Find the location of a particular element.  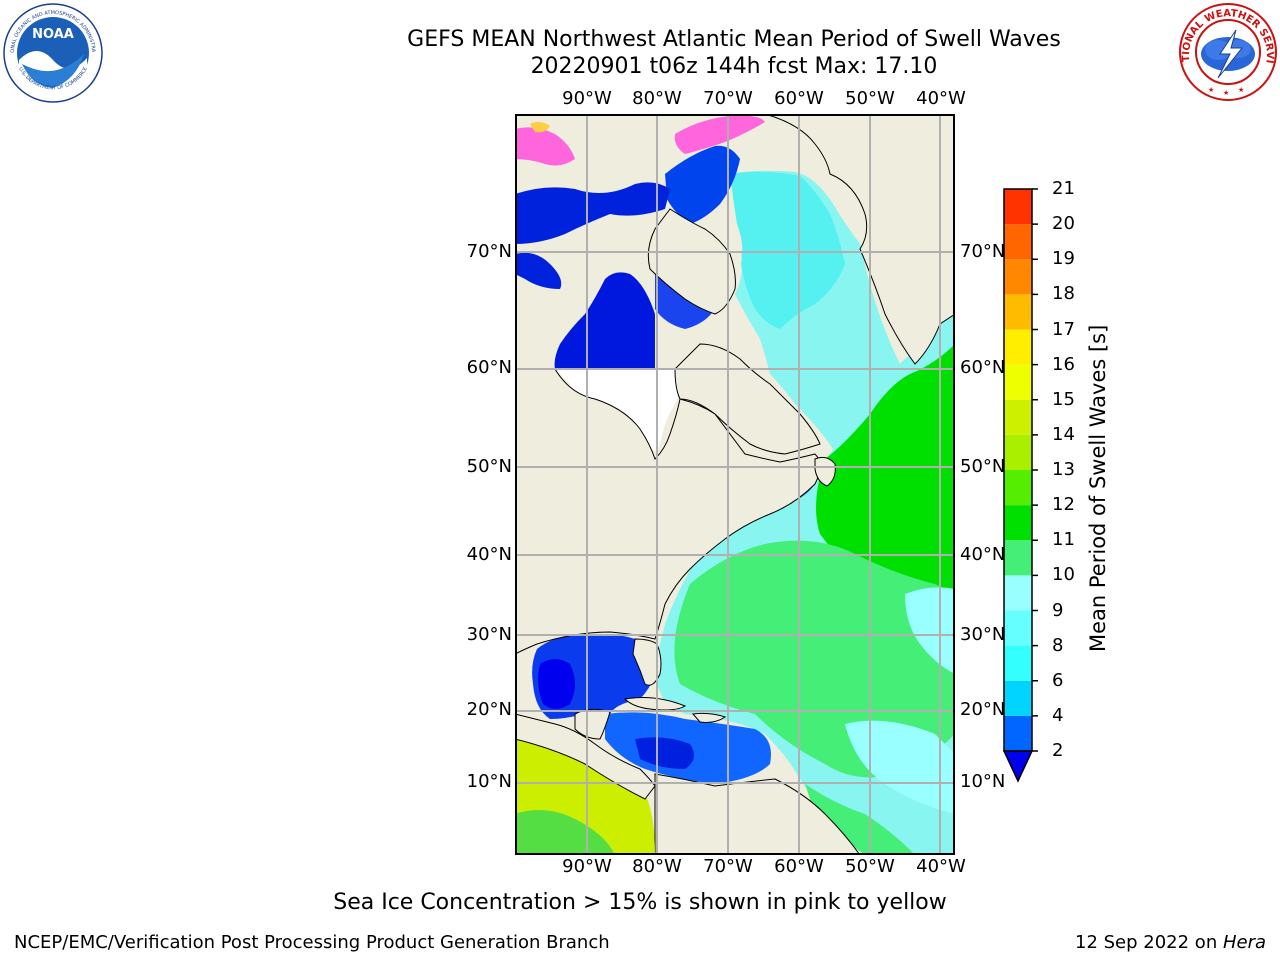

lat-label-right-40n: 40°N is located at coordinates (983, 554).